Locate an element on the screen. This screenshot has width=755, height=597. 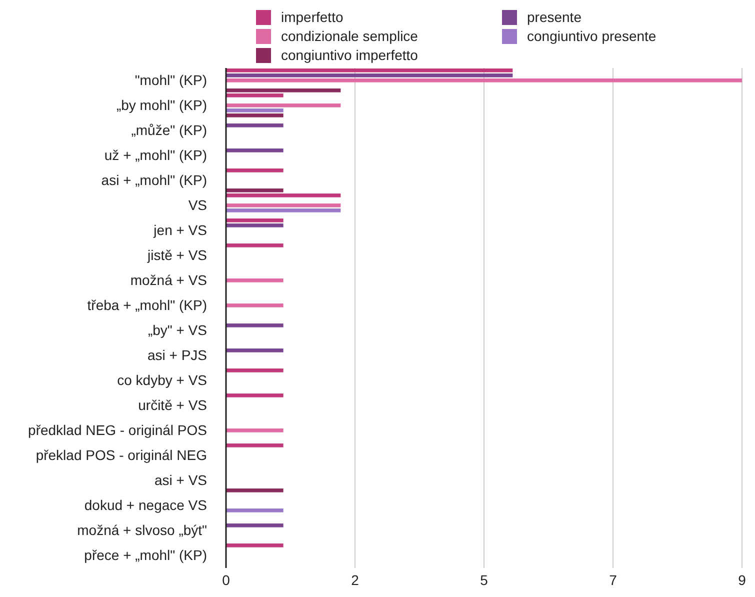
y-tick-label: možná + slvoso „být" is located at coordinates (142, 530).